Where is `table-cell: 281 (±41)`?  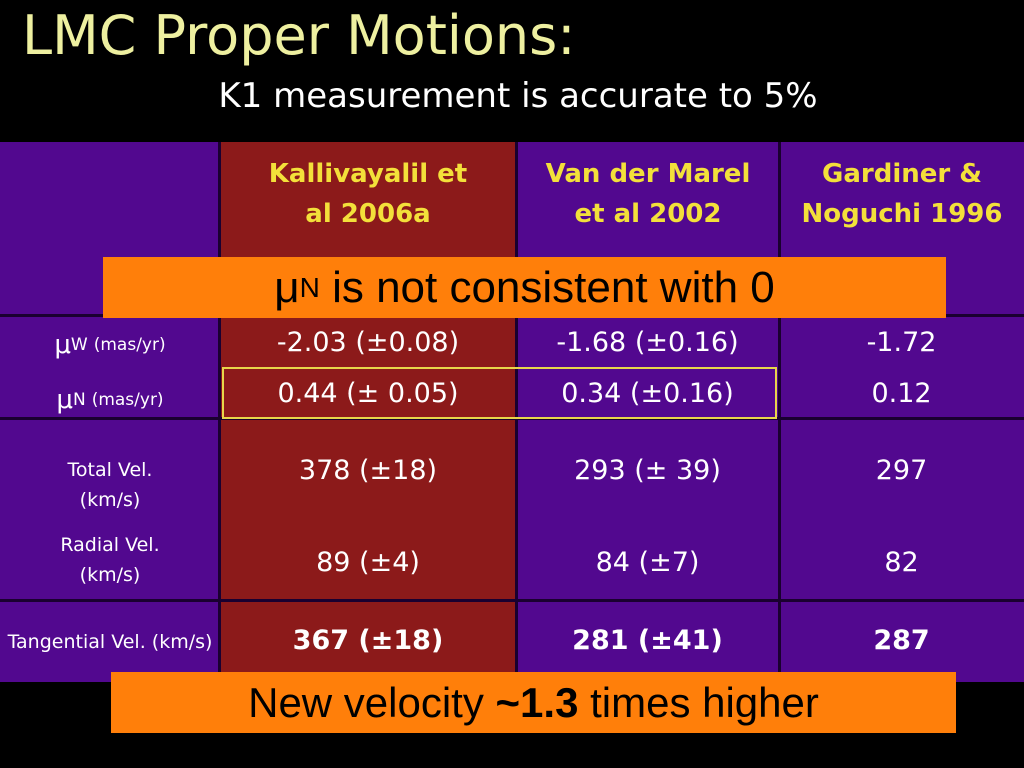 table-cell: 281 (±41) is located at coordinates (647, 640).